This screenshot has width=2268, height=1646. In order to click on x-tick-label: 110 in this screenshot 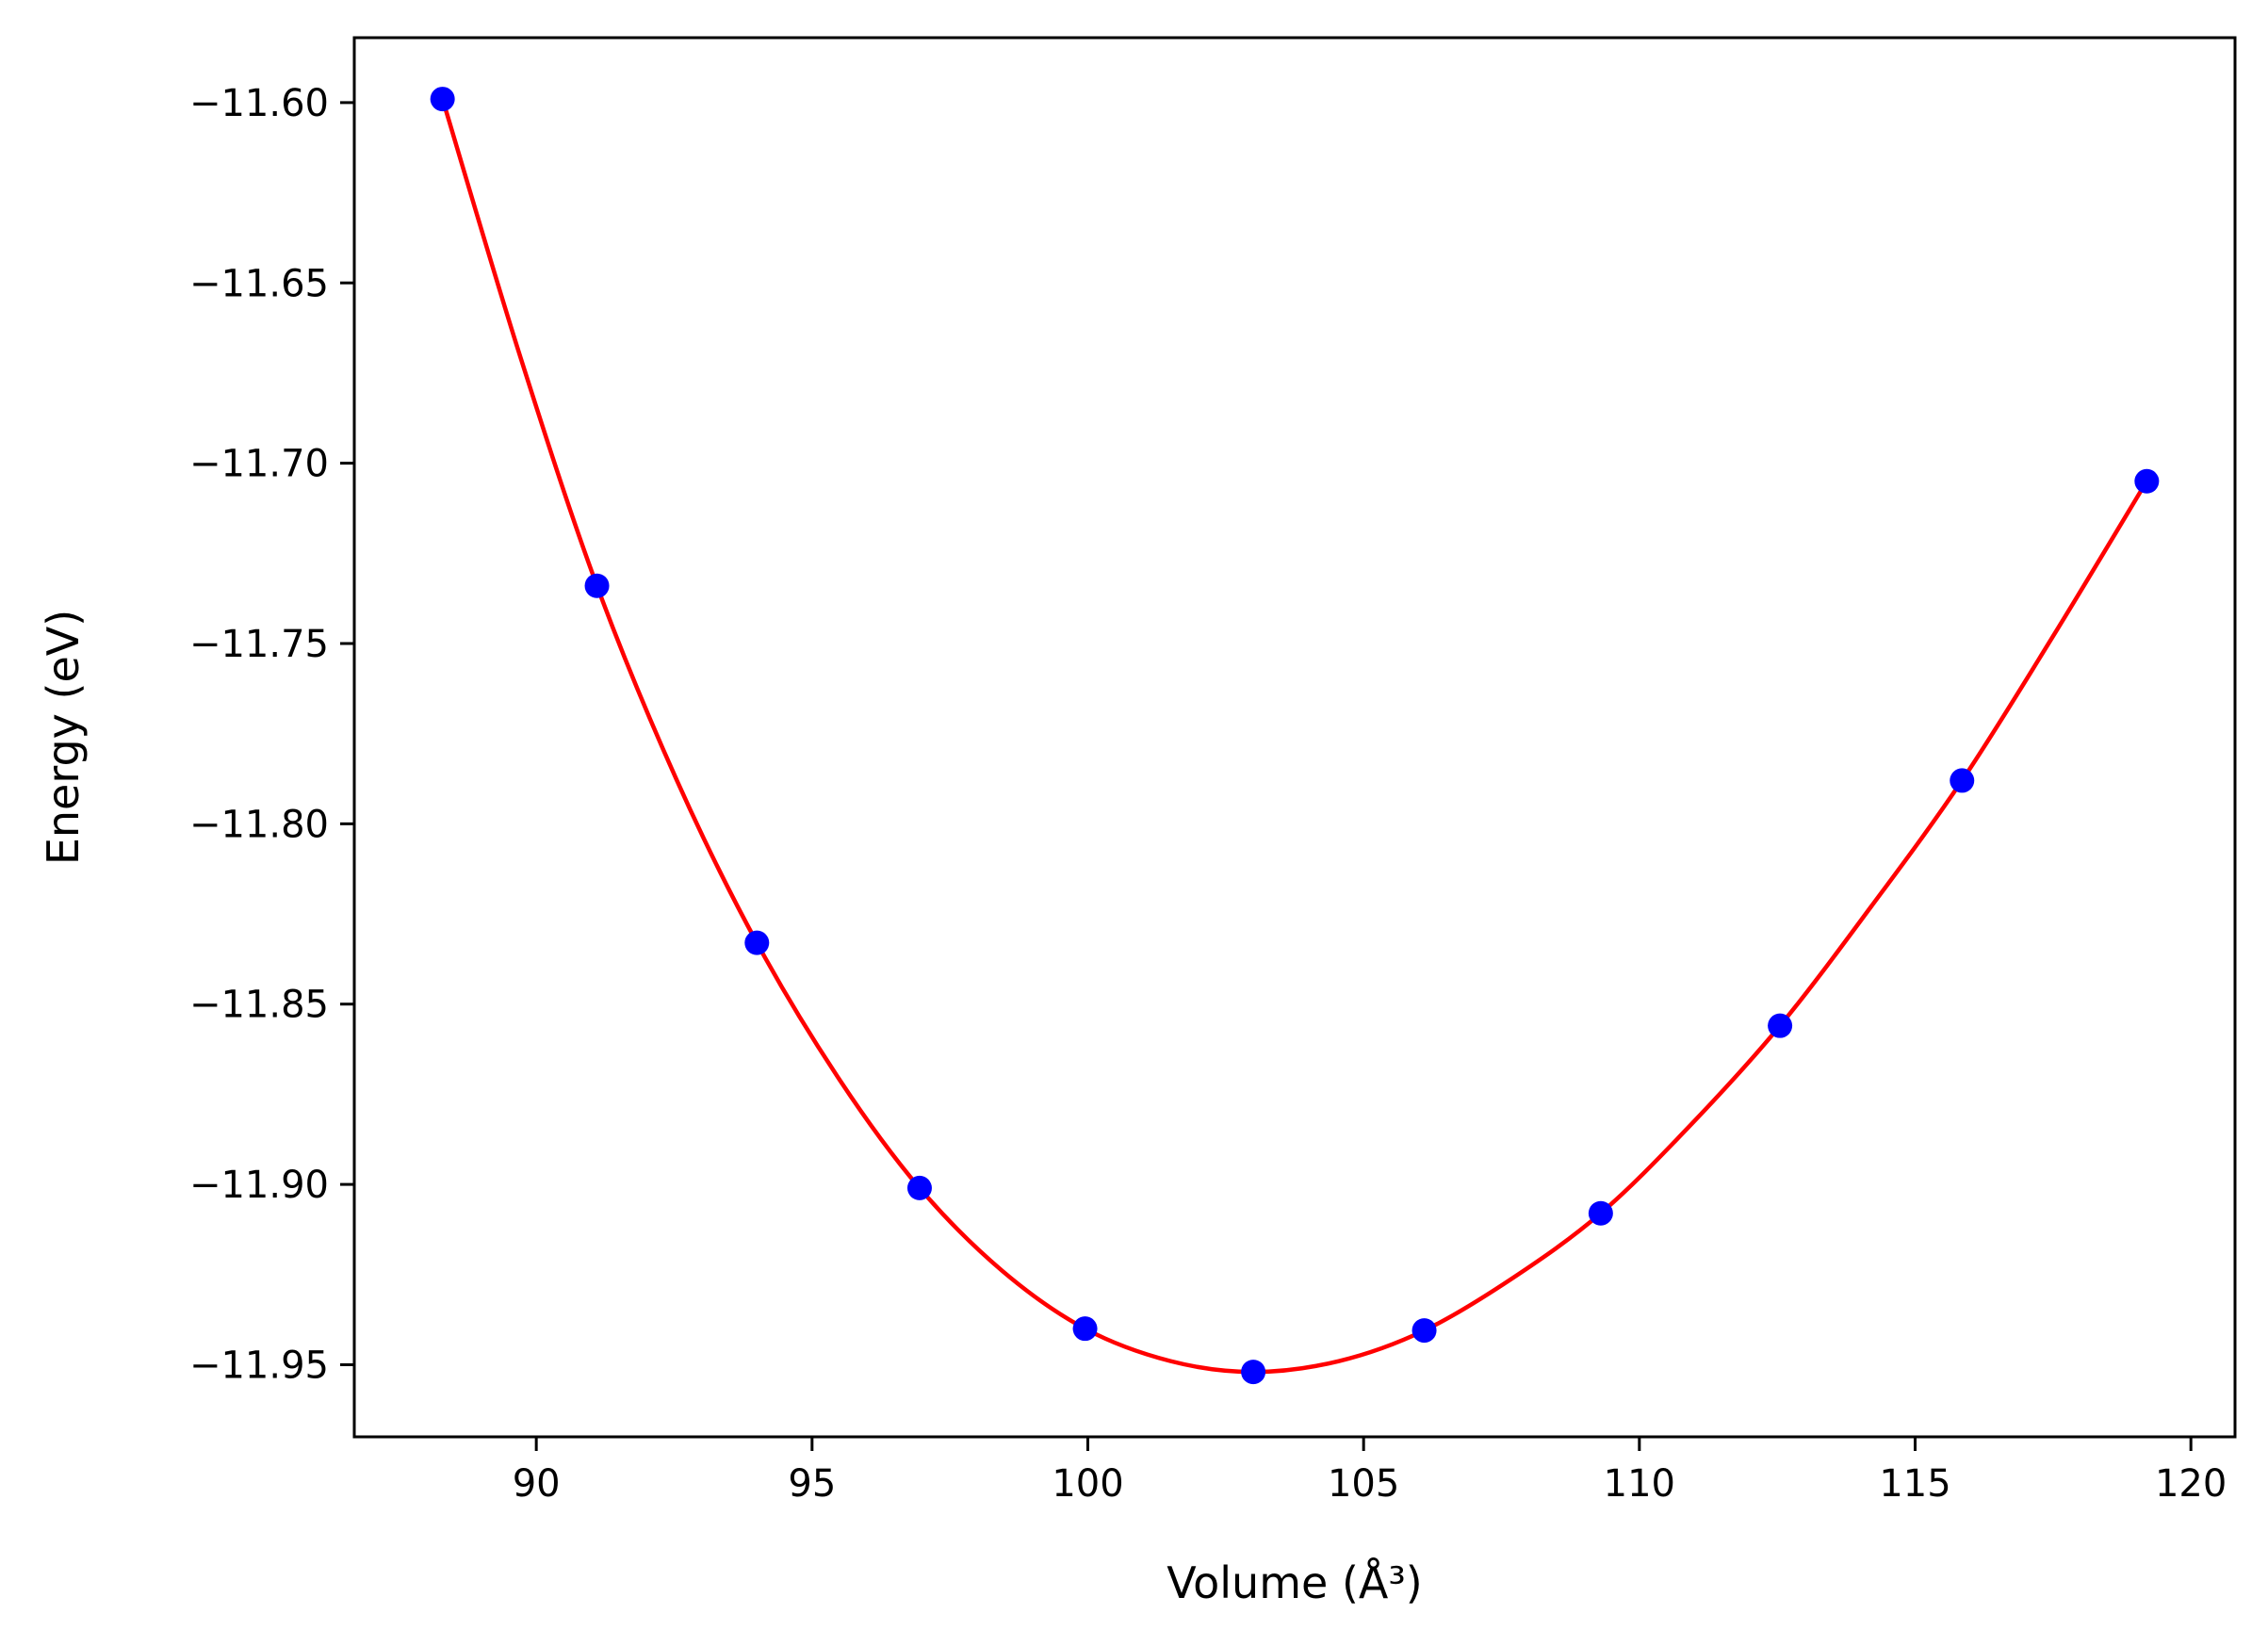, I will do `click(1639, 1484)`.